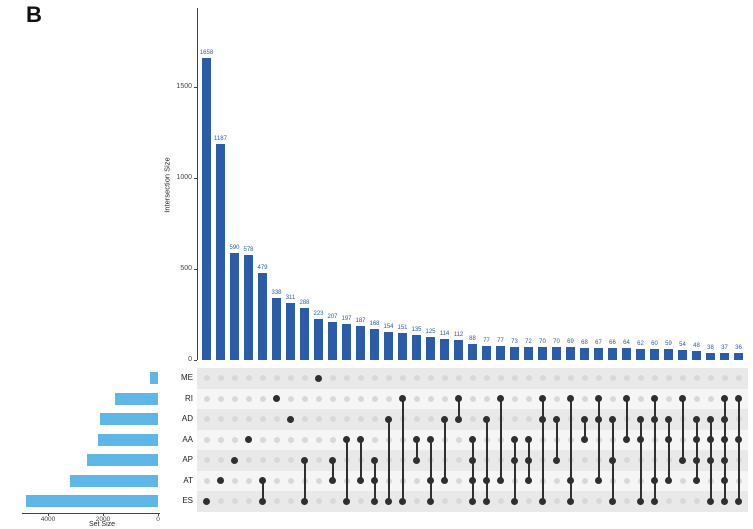 Image resolution: width=753 pixels, height=529 pixels. Describe the element at coordinates (724, 348) in the screenshot. I see `intersection-bar-value: 37` at that location.